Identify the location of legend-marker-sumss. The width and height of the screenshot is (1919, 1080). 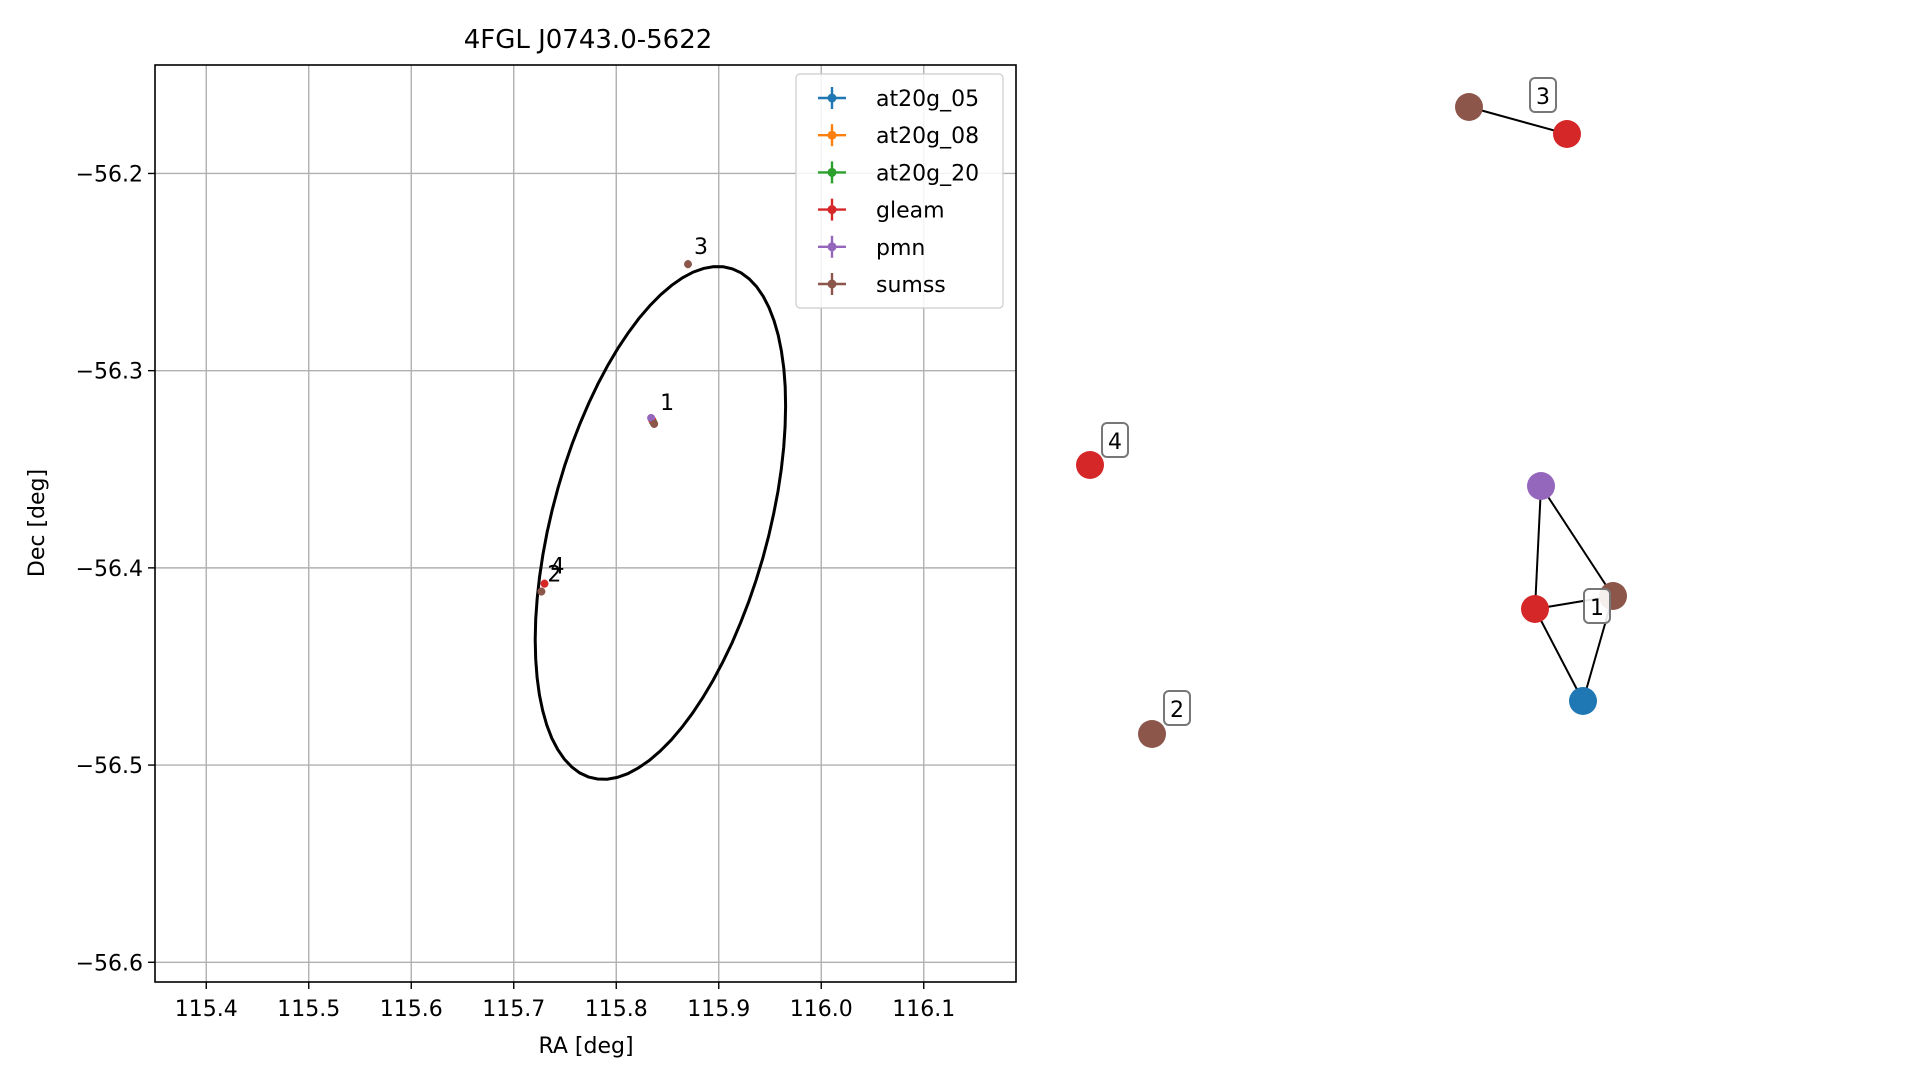
(832, 284).